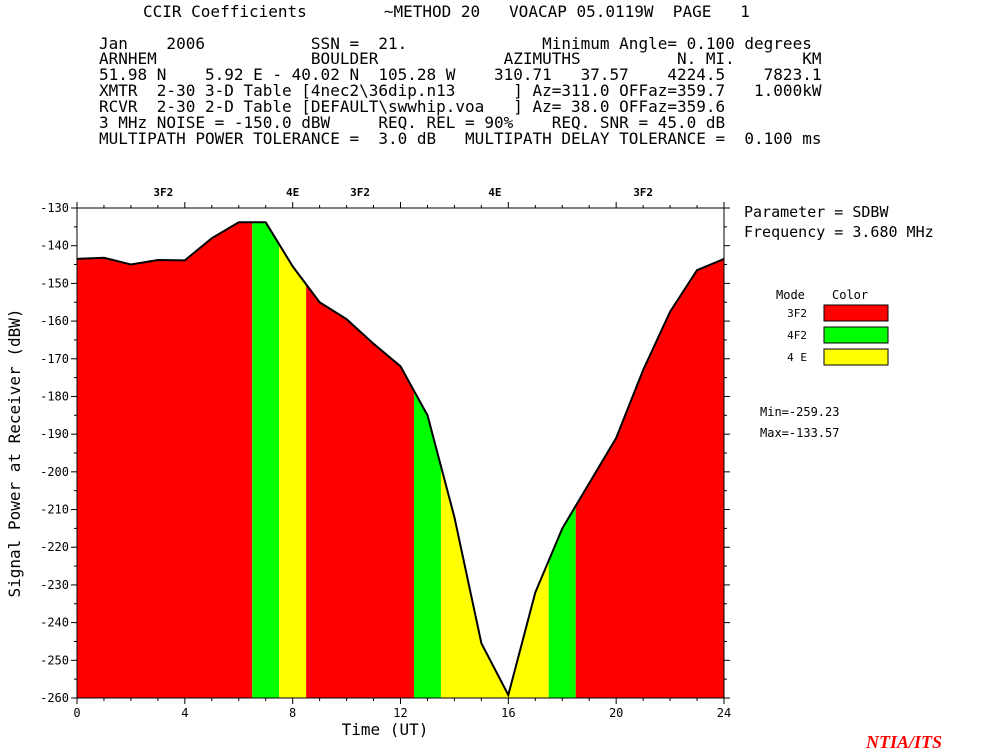 The height and width of the screenshot is (756, 995). Describe the element at coordinates (724, 713) in the screenshot. I see `x-tick-label: 24` at that location.